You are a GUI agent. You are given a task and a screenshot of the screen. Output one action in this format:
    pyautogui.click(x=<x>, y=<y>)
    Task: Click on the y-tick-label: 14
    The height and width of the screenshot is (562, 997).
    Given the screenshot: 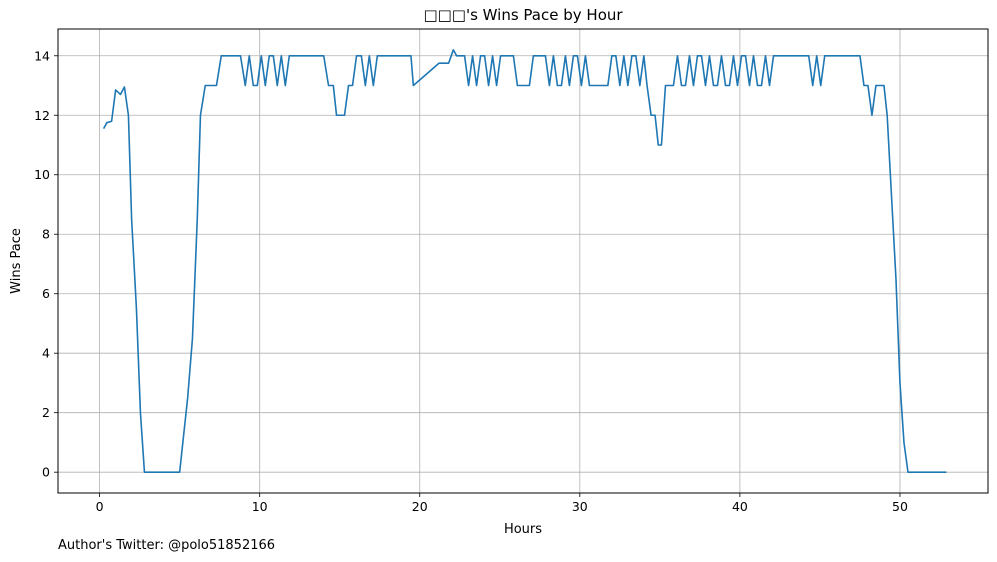 What is the action you would take?
    pyautogui.click(x=42, y=55)
    